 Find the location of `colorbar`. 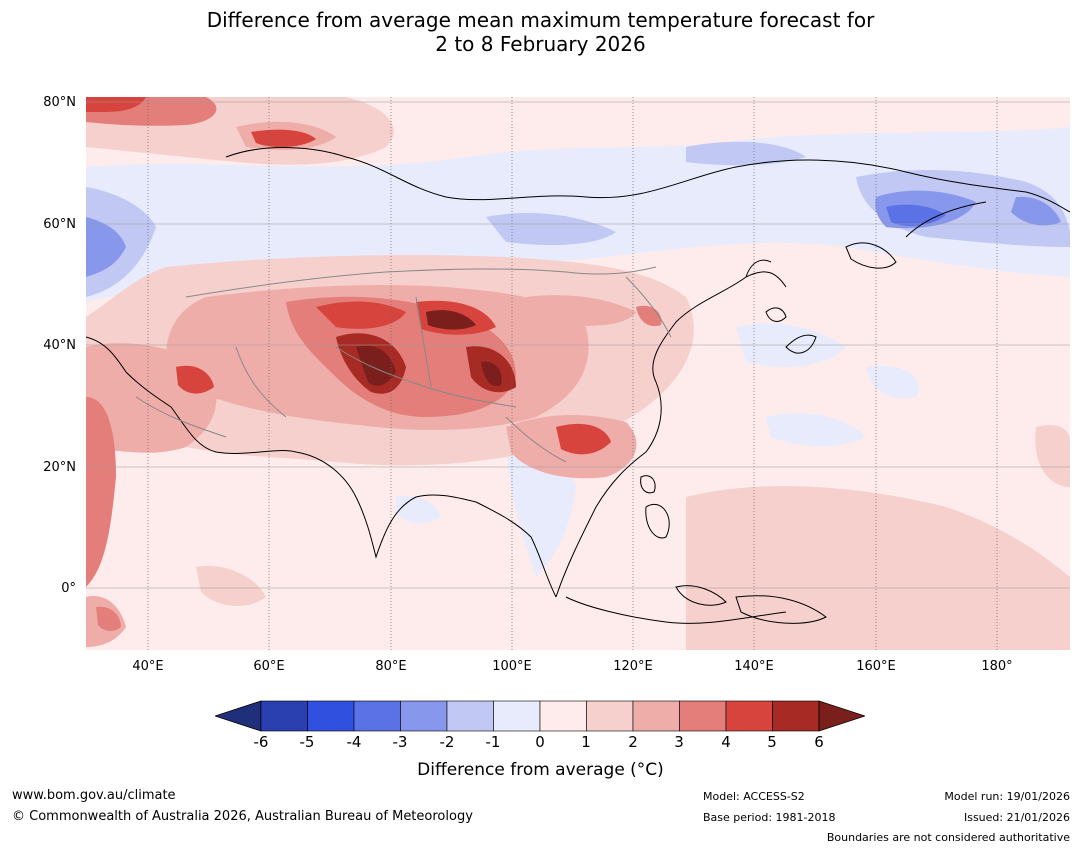

colorbar is located at coordinates (540, 716).